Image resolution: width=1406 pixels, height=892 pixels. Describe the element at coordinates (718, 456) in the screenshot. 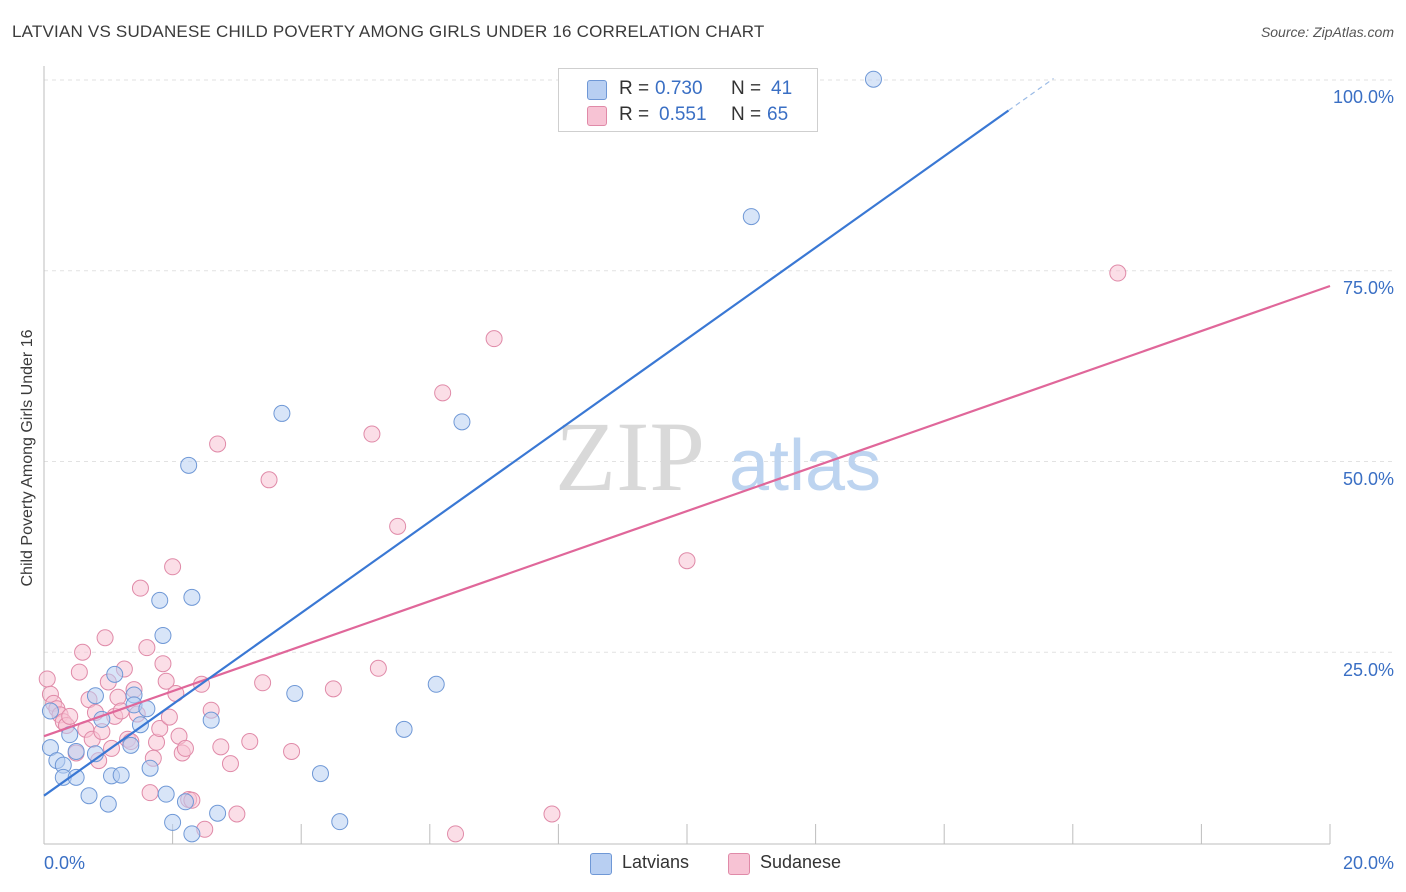

I see `watermark: ZIP atlas` at that location.